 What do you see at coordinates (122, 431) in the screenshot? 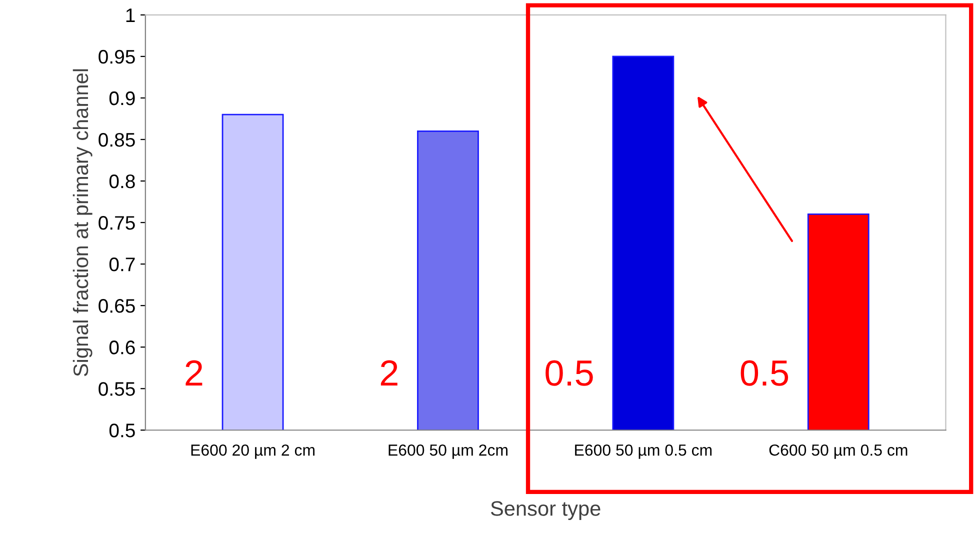
I see `y-tick-label: 0.5` at bounding box center [122, 431].